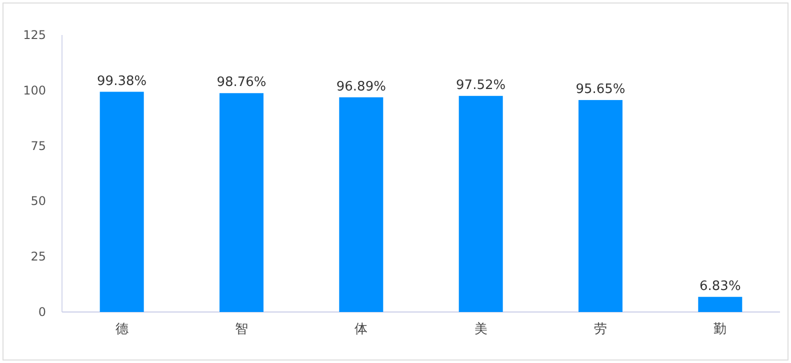 Image resolution: width=791 pixels, height=363 pixels. I want to click on data-label: 96.89%, so click(361, 86).